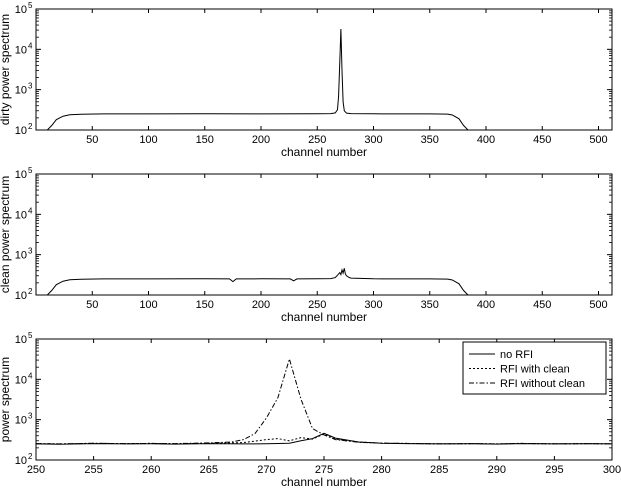 The height and width of the screenshot is (493, 621). I want to click on x-tick-label: 285, so click(439, 470).